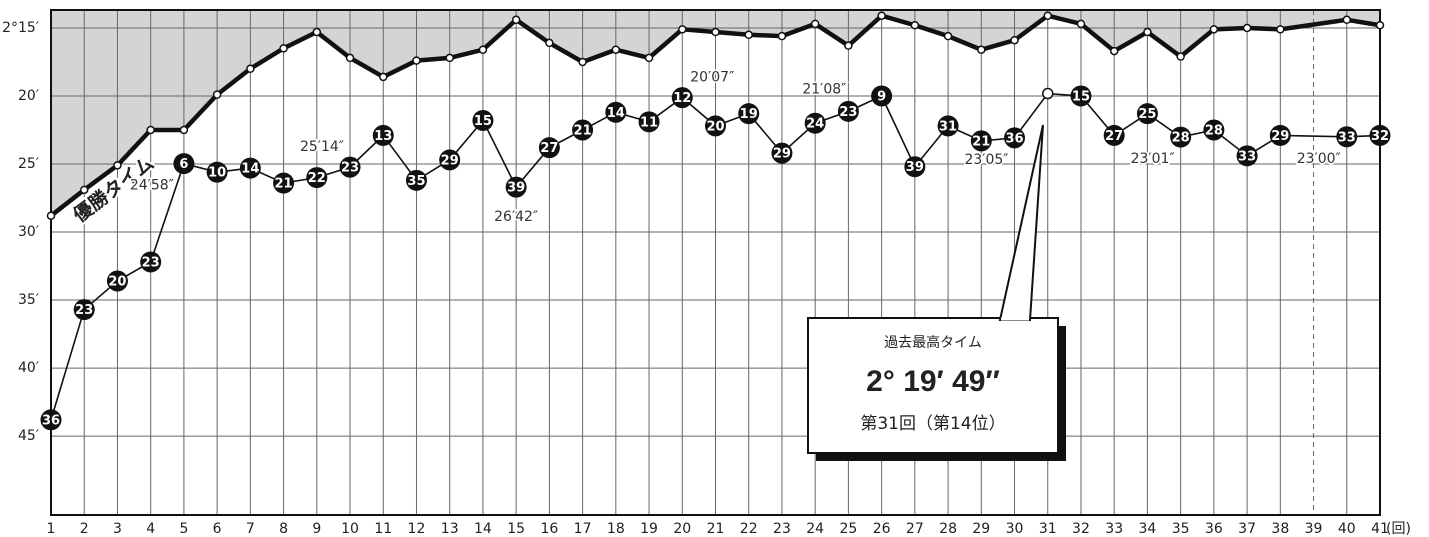 This screenshot has height=537, width=1429. Describe the element at coordinates (824, 89) in the screenshot. I see `time-label: 21′08″` at that location.